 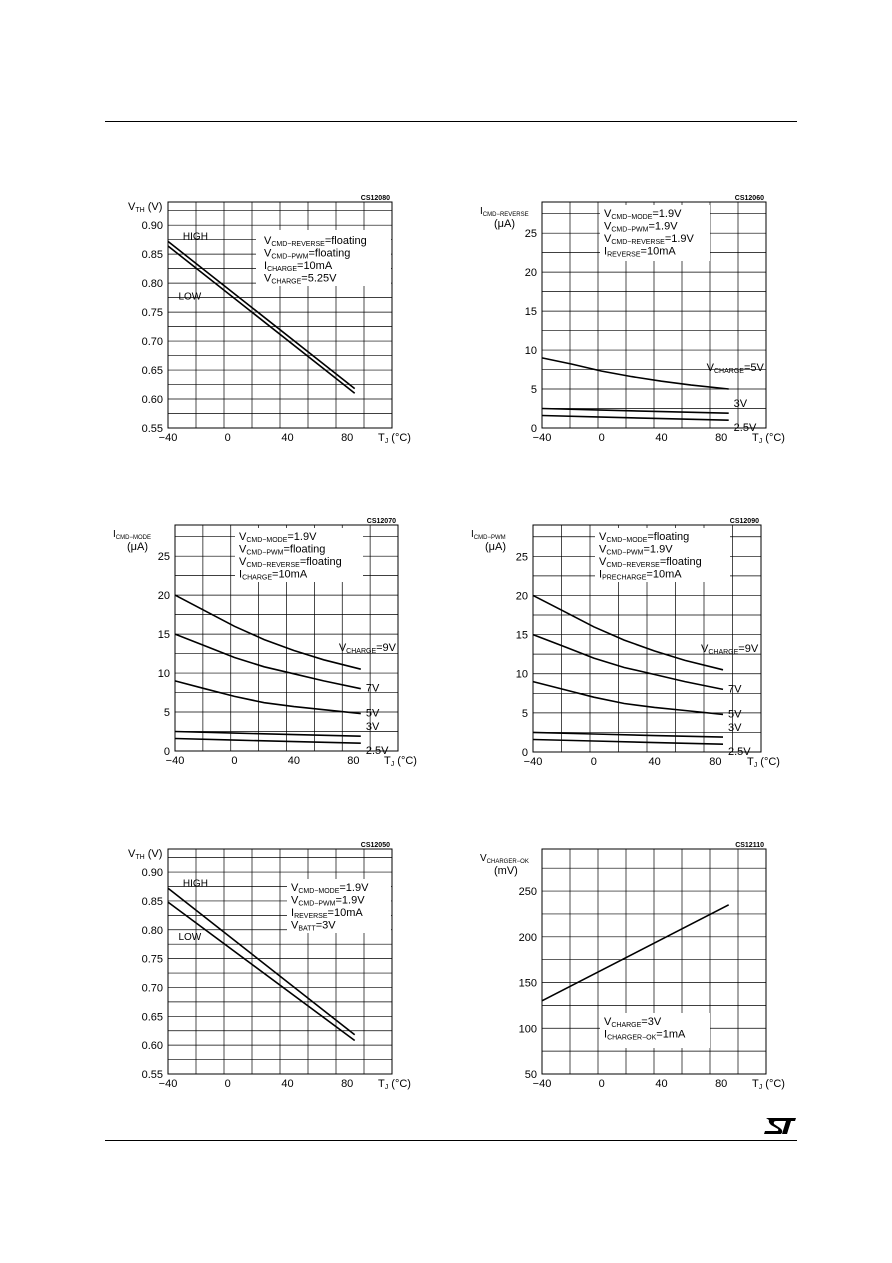 I want to click on st-logo-icon, so click(x=780, y=1126).